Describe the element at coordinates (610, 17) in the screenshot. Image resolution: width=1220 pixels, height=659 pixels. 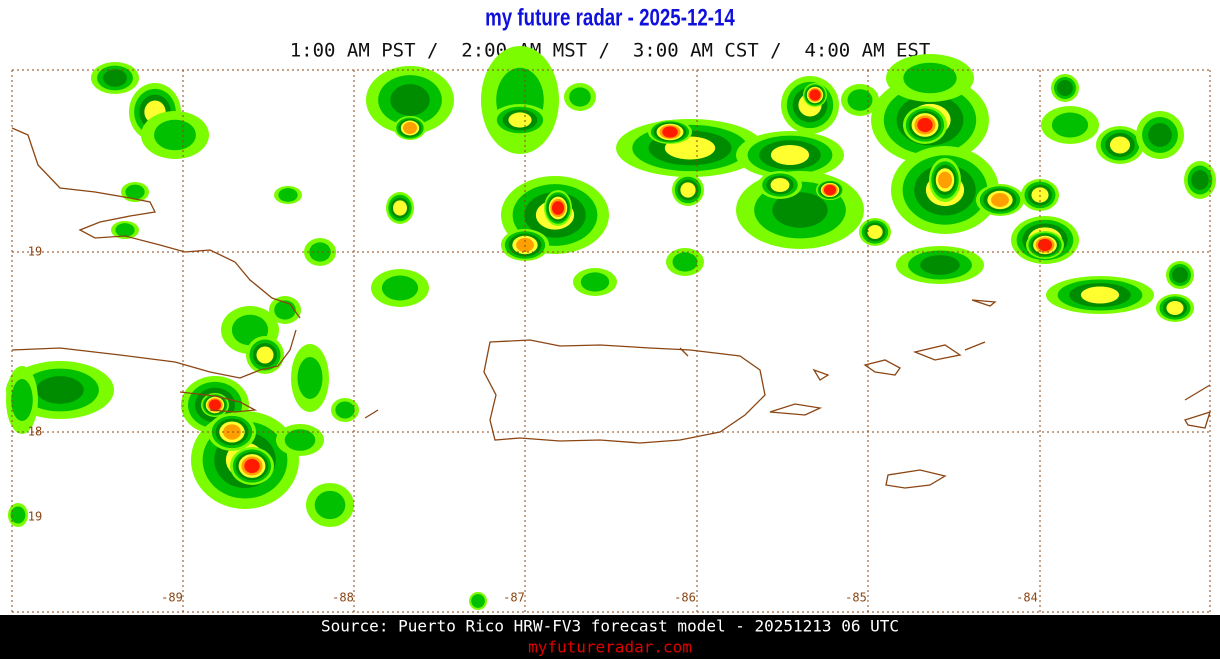
I see `title: my future radar - 2025-12-14` at that location.